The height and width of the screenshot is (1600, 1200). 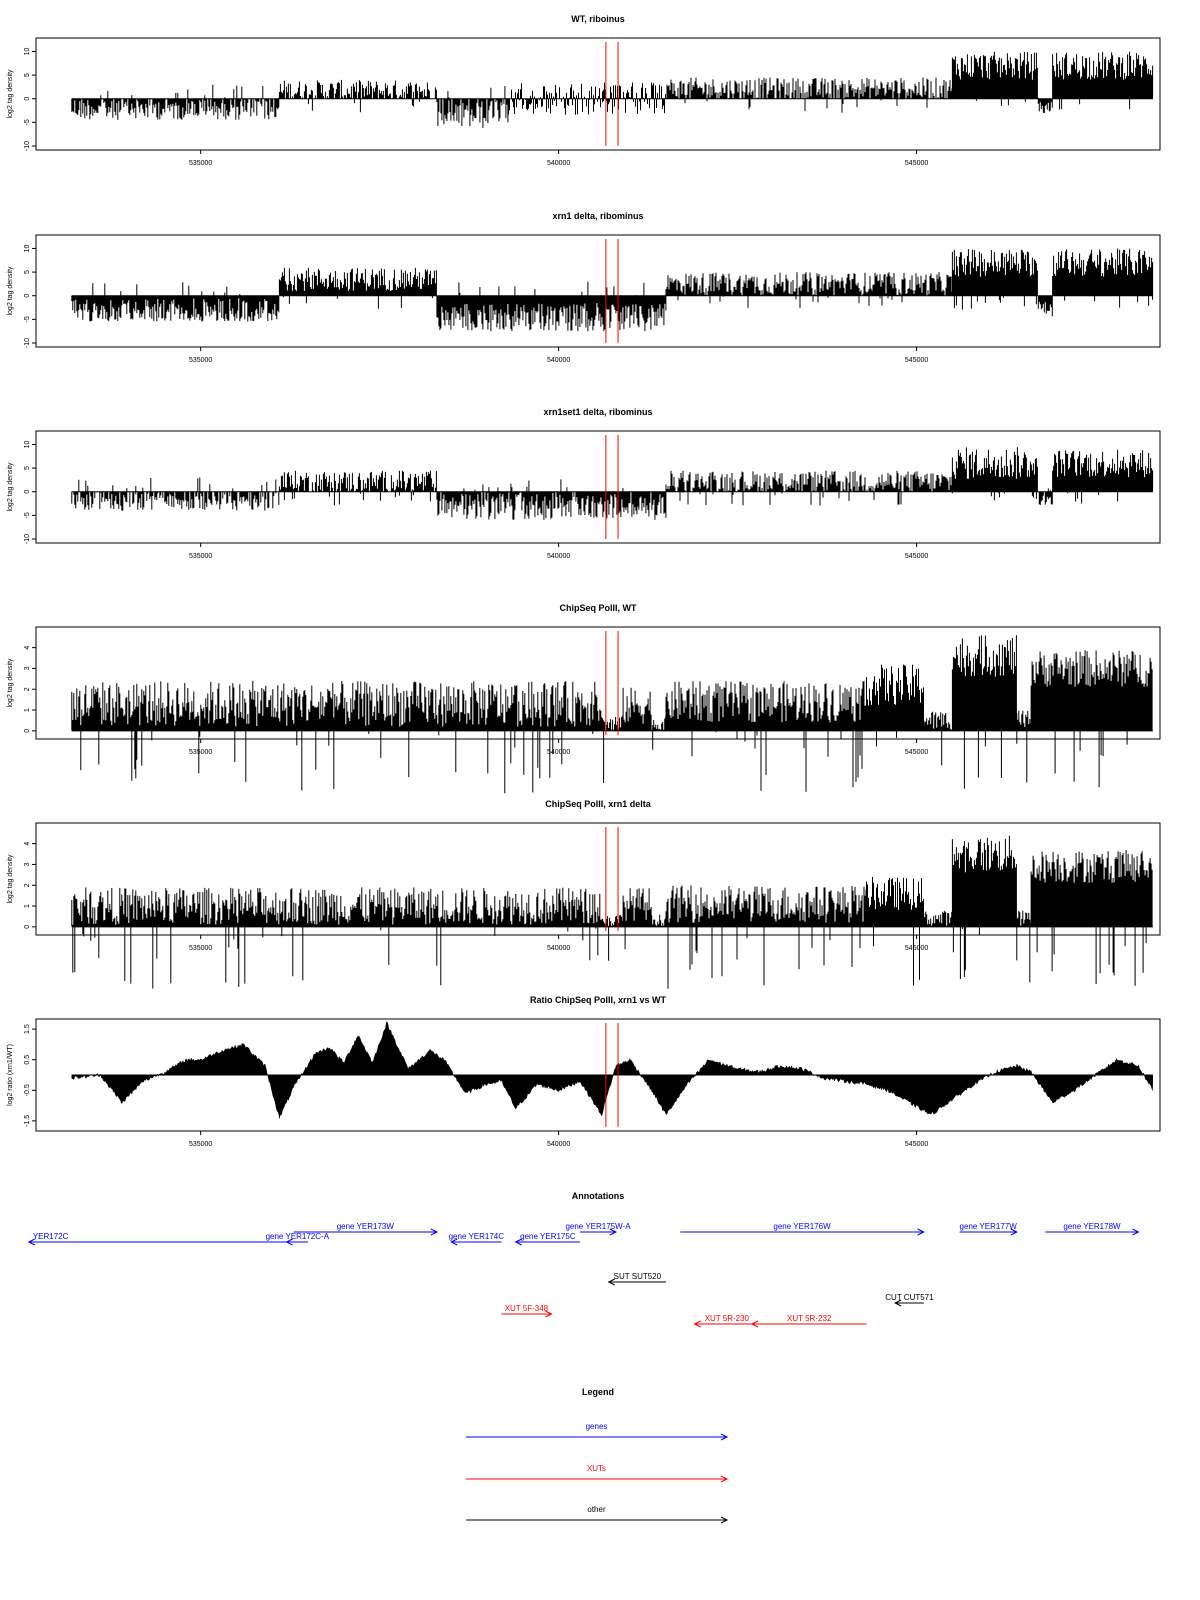 I want to click on annotation-label: gene YER174C, so click(x=477, y=1236).